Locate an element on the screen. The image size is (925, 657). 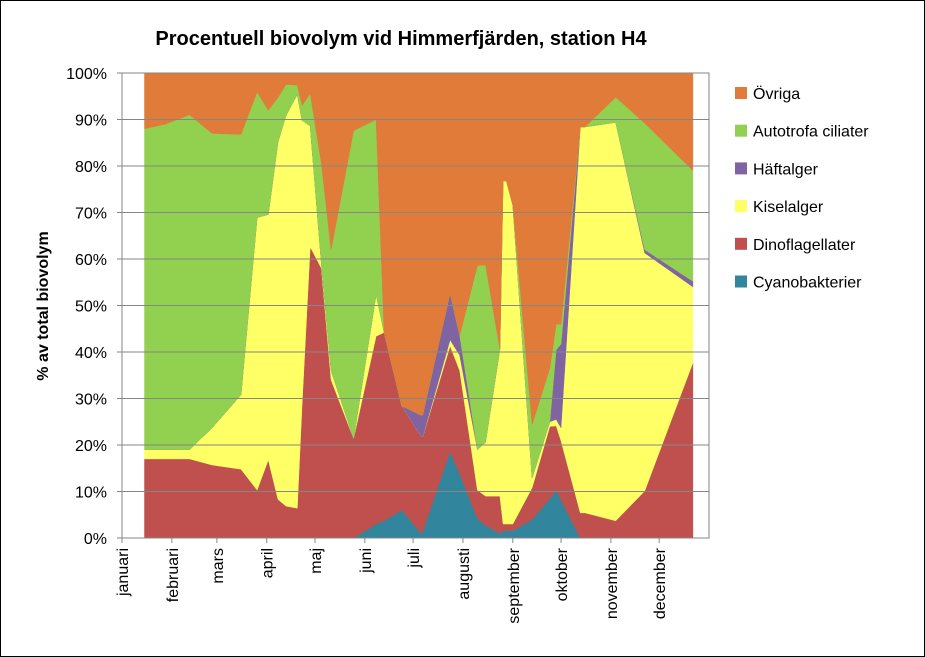
x-tick-label: januari is located at coordinates (123, 572).